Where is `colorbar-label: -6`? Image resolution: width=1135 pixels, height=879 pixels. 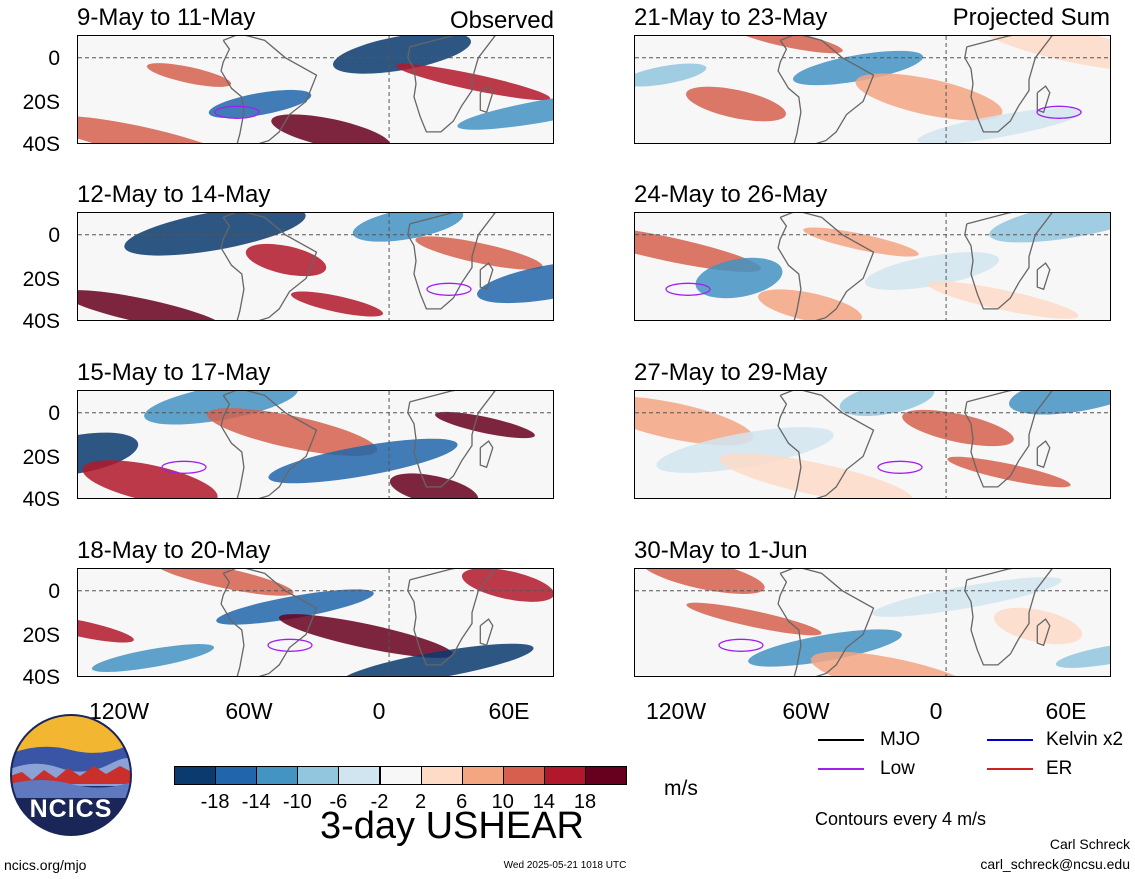
colorbar-label: -6 is located at coordinates (338, 802).